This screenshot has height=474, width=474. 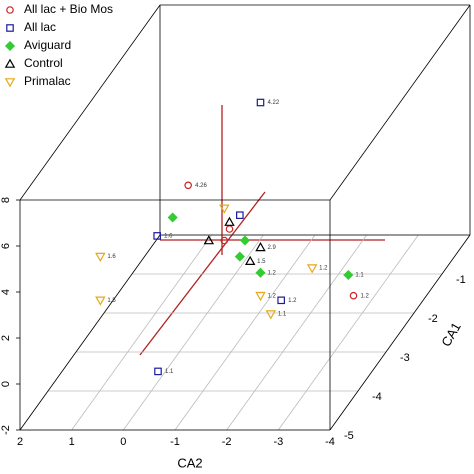 I want to click on x-axis-title: CA2, so click(x=189, y=462).